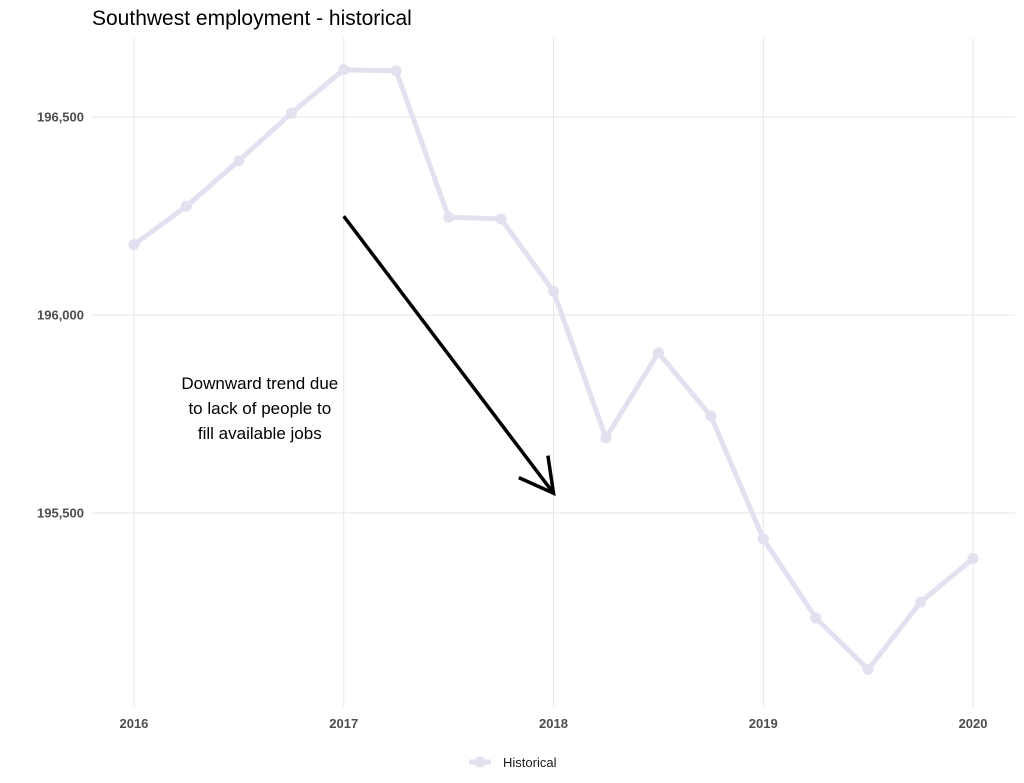 The width and height of the screenshot is (1024, 783). What do you see at coordinates (259, 408) in the screenshot?
I see `annotation-text-line: to lack of people to` at bounding box center [259, 408].